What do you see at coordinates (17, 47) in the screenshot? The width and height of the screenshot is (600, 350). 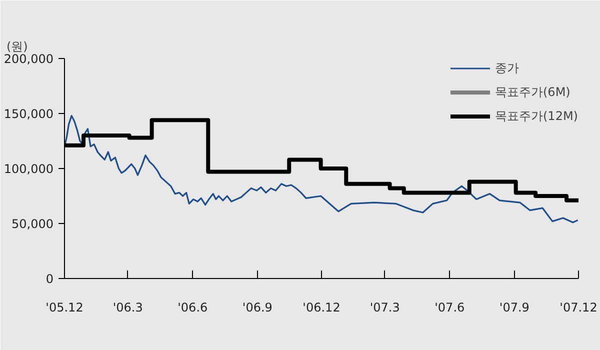 I see `y-axis-title: (원)` at bounding box center [17, 47].